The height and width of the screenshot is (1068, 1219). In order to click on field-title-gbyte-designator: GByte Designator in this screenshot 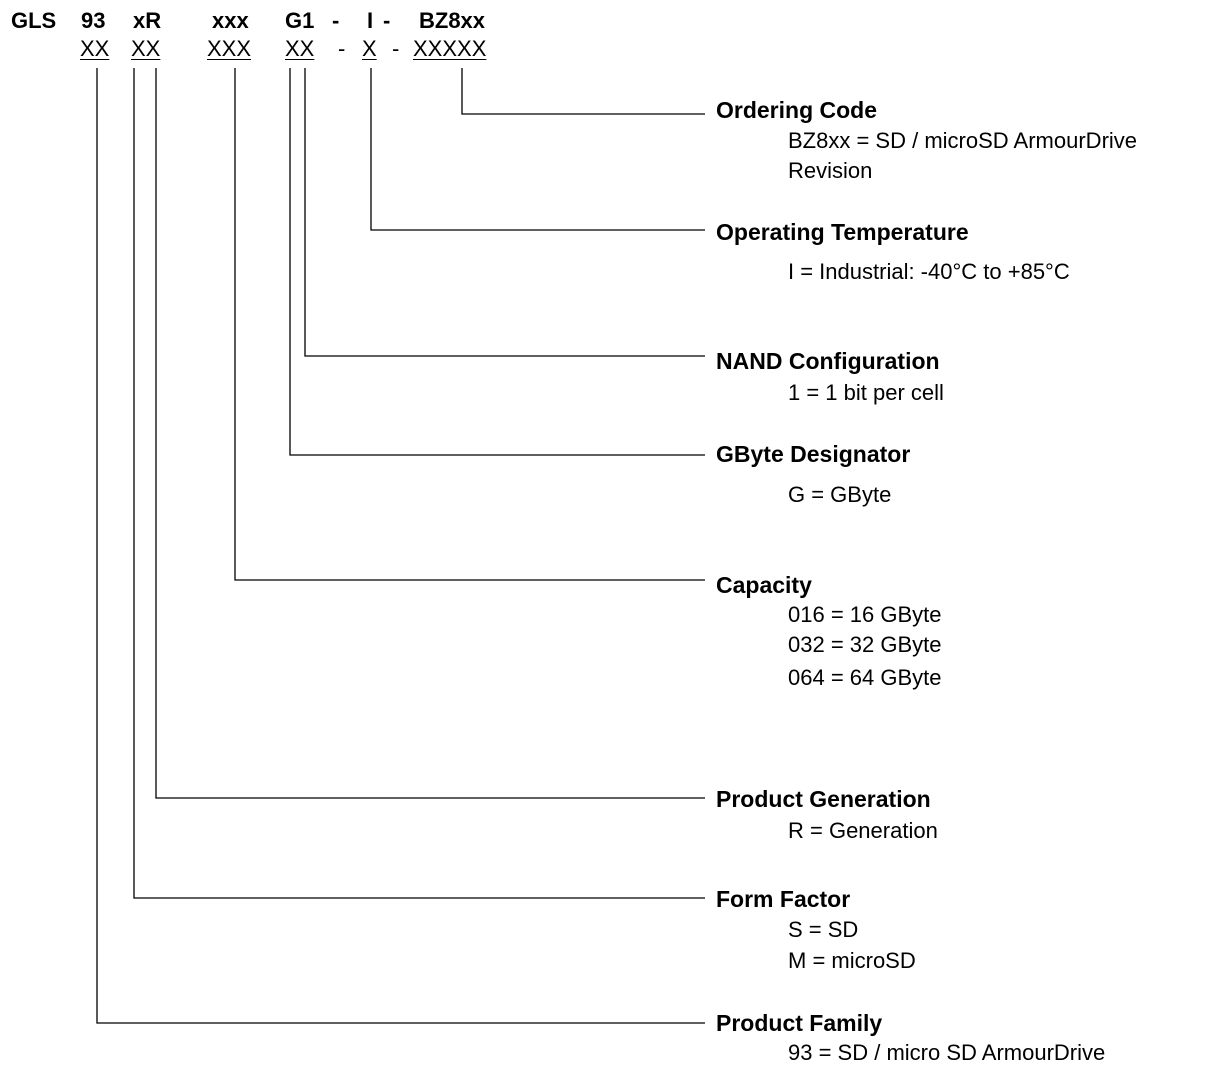, I will do `click(813, 454)`.